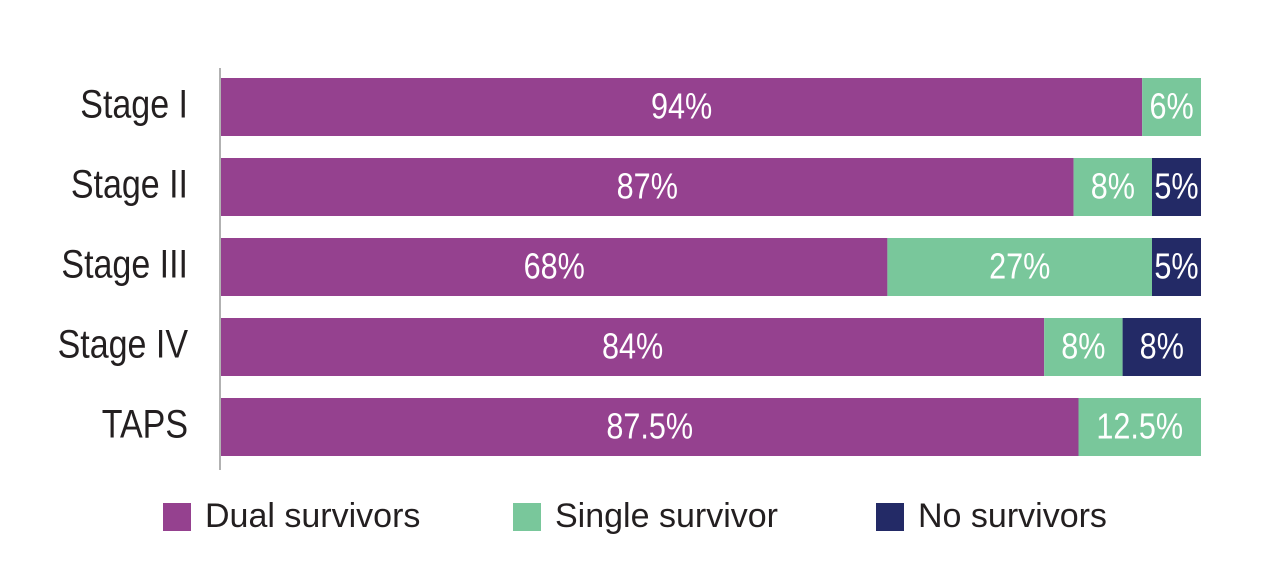  What do you see at coordinates (312, 516) in the screenshot?
I see `legend-label: Dual survivors` at bounding box center [312, 516].